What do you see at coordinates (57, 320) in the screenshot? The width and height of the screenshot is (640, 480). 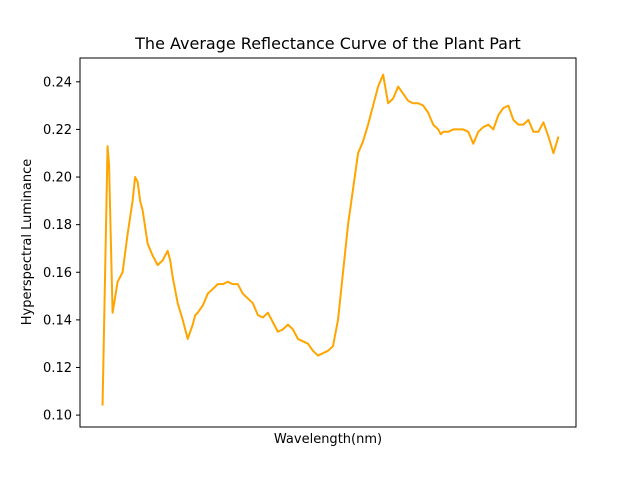 I see `y-tick-label: 0.14` at bounding box center [57, 320].